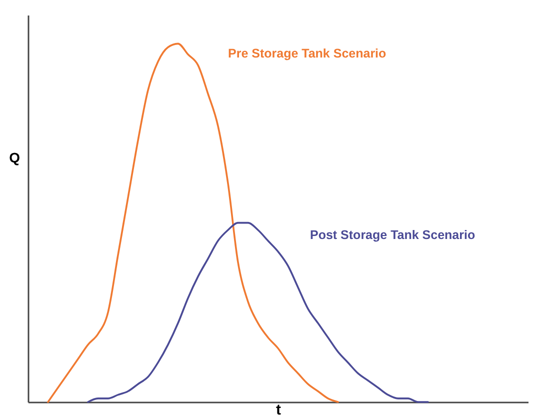  I want to click on x-axis-title: t, so click(278, 410).